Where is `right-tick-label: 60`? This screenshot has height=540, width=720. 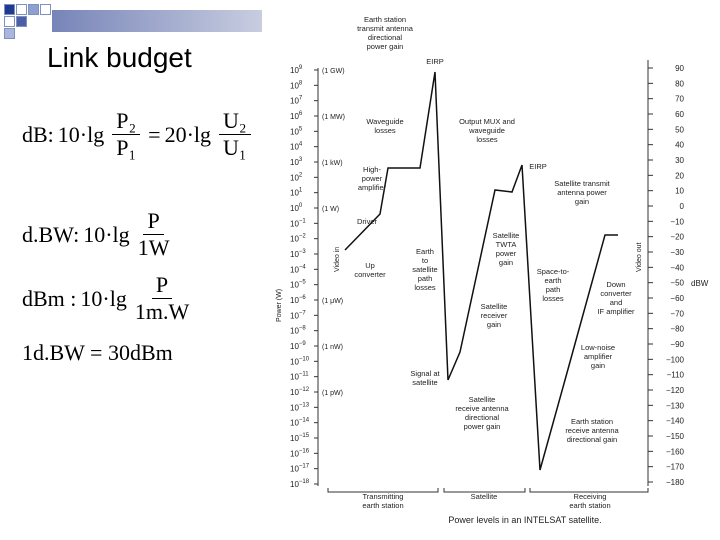 right-tick-label: 60 is located at coordinates (679, 114).